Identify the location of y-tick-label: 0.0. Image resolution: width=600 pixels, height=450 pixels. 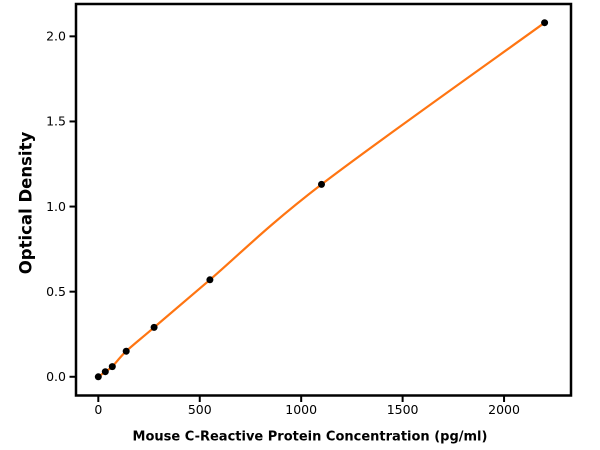
(56, 376).